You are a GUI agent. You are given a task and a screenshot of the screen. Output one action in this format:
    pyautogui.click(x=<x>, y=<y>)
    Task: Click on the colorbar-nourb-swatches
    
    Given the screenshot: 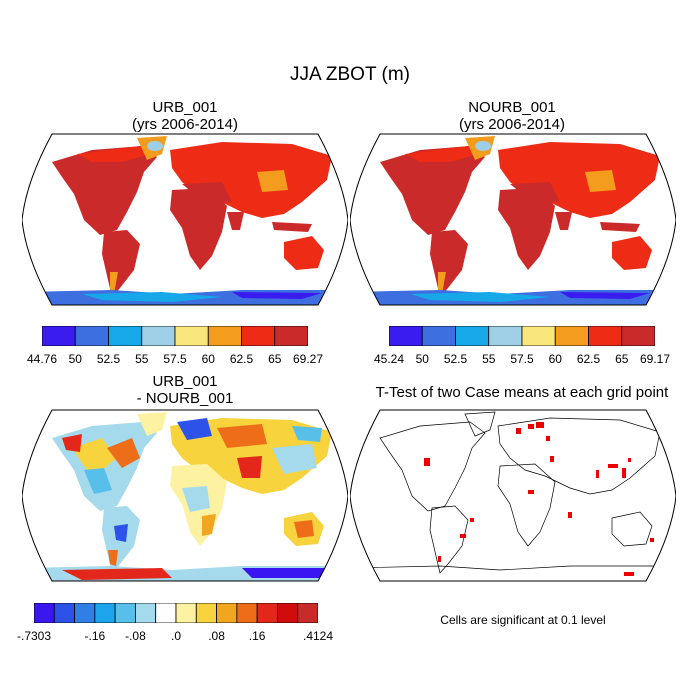 What is the action you would take?
    pyautogui.click(x=522, y=336)
    